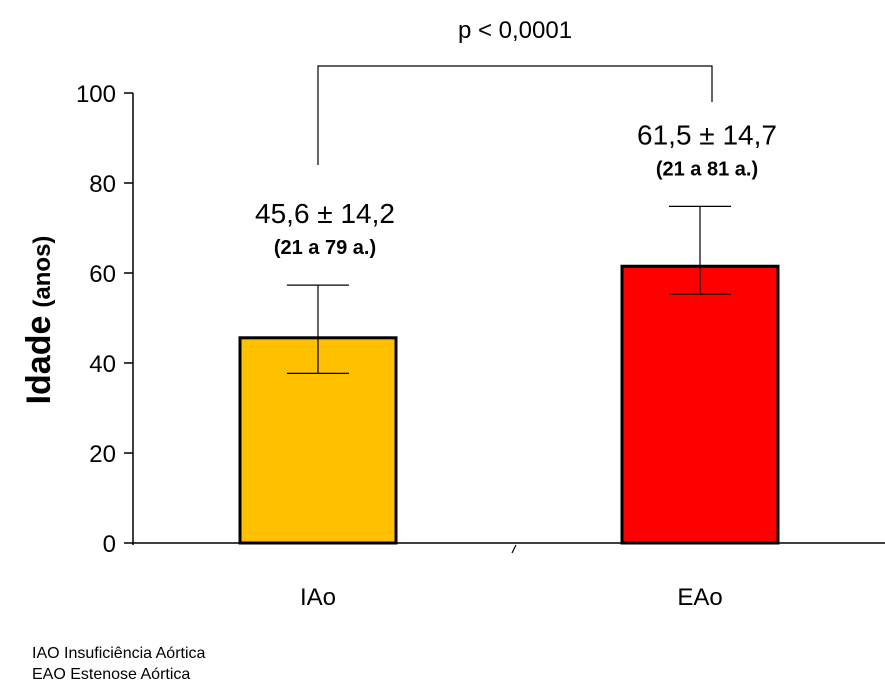 The height and width of the screenshot is (691, 885). Describe the element at coordinates (102, 454) in the screenshot. I see `y-tick-label-20: 20` at that location.